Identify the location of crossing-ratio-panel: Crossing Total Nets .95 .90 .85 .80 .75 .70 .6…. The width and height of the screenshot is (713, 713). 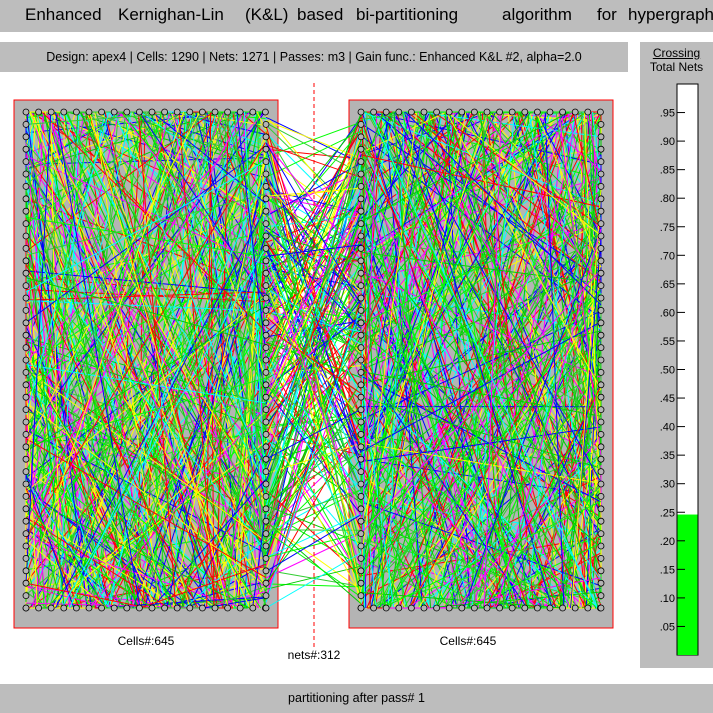
(676, 355).